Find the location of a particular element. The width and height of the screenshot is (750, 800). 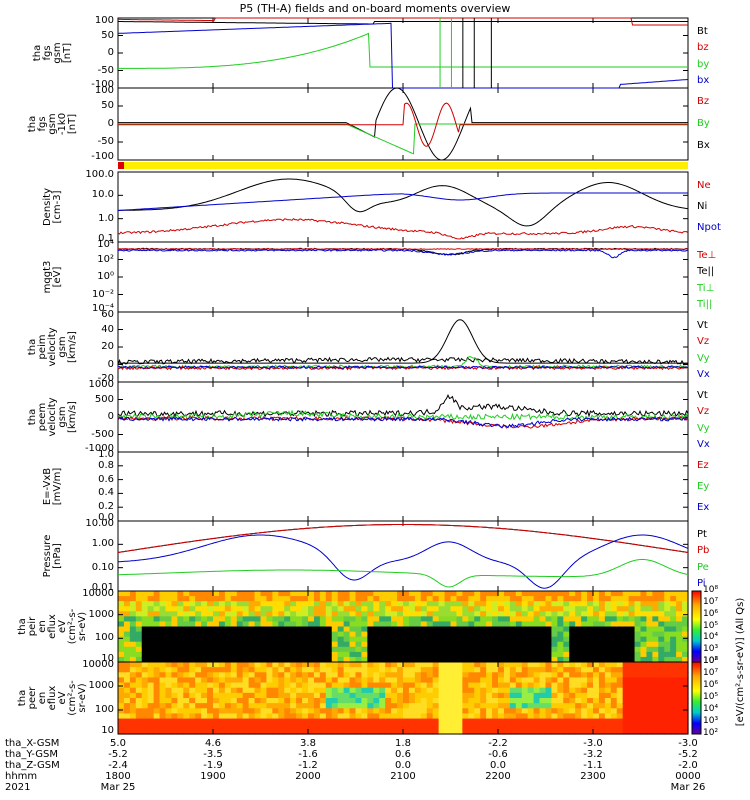

legend-entry: Ey is located at coordinates (703, 486).